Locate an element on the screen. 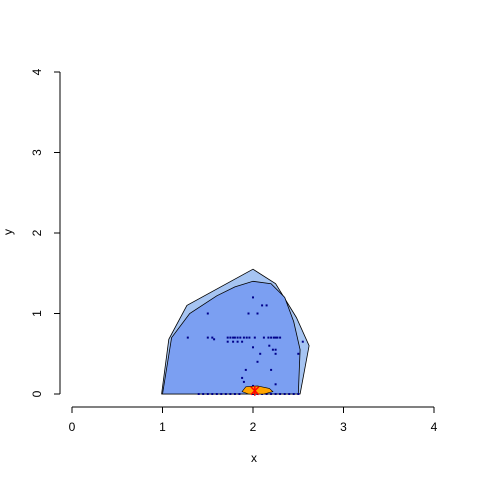 This screenshot has height=480, width=480. x-tick-label: 4 is located at coordinates (434, 427).